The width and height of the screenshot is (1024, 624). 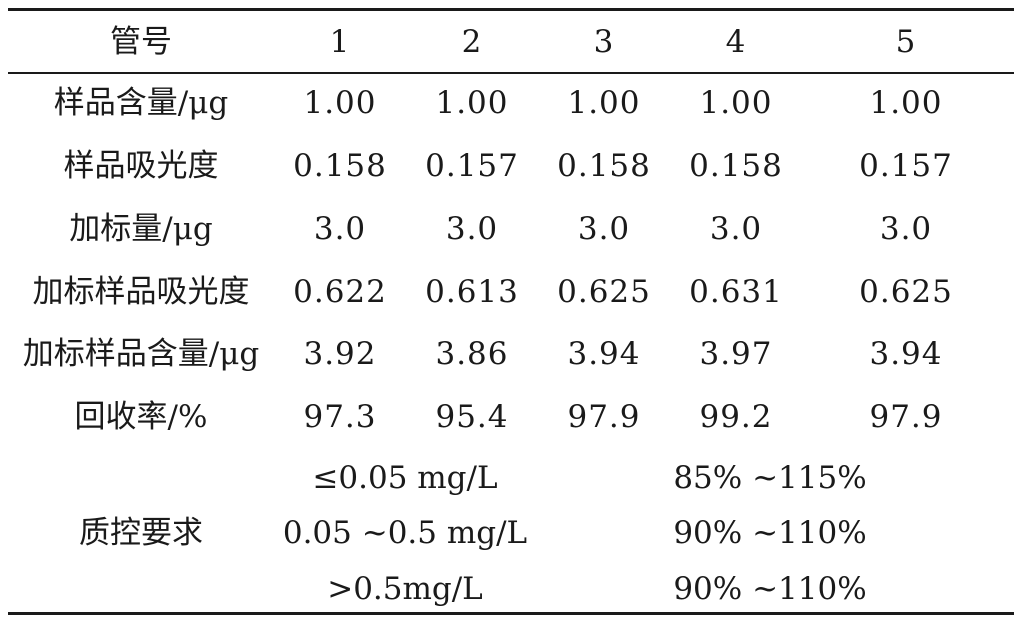 I want to click on row-value: 3.97, so click(x=736, y=354).